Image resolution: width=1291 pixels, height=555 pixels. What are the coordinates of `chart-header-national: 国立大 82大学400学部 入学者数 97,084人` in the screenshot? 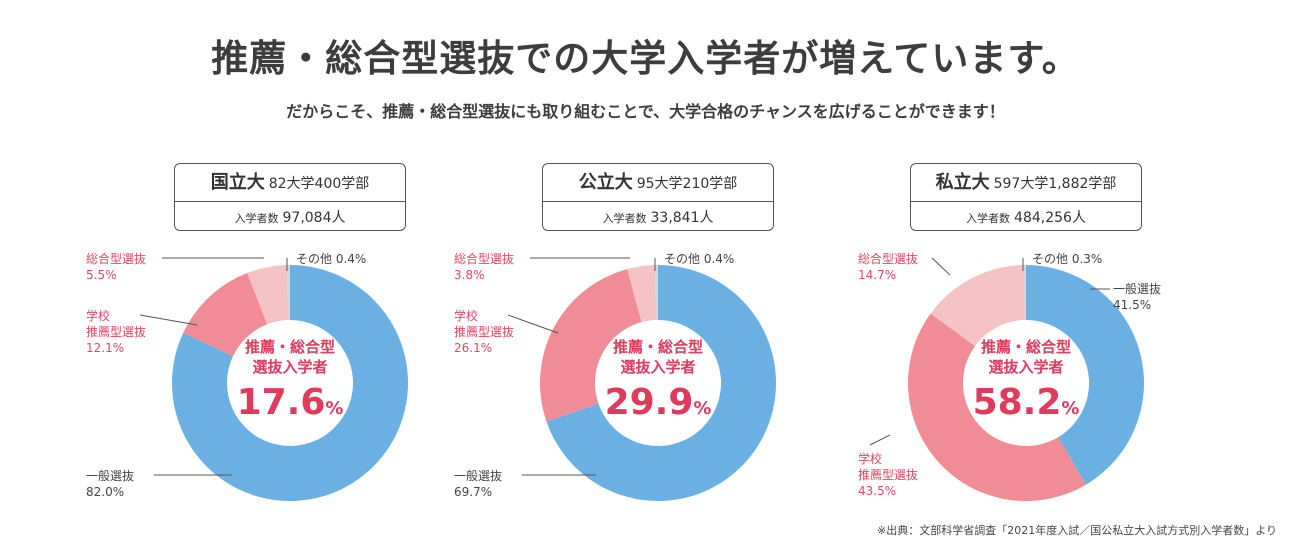 It's located at (290, 197).